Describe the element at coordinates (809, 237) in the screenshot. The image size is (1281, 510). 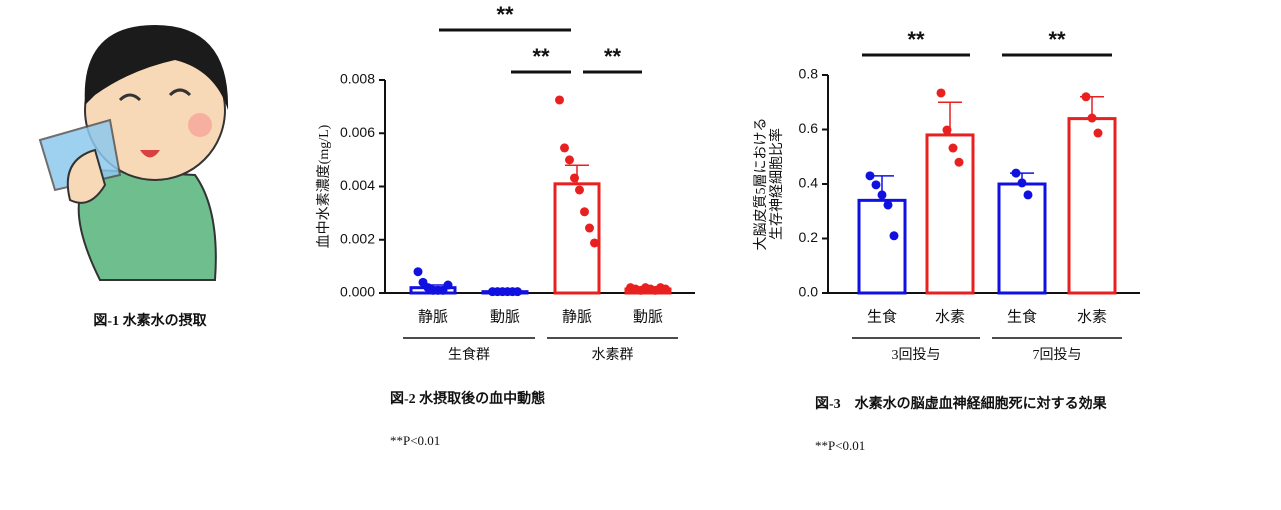
I see `y-tick-label: 0.2` at that location.